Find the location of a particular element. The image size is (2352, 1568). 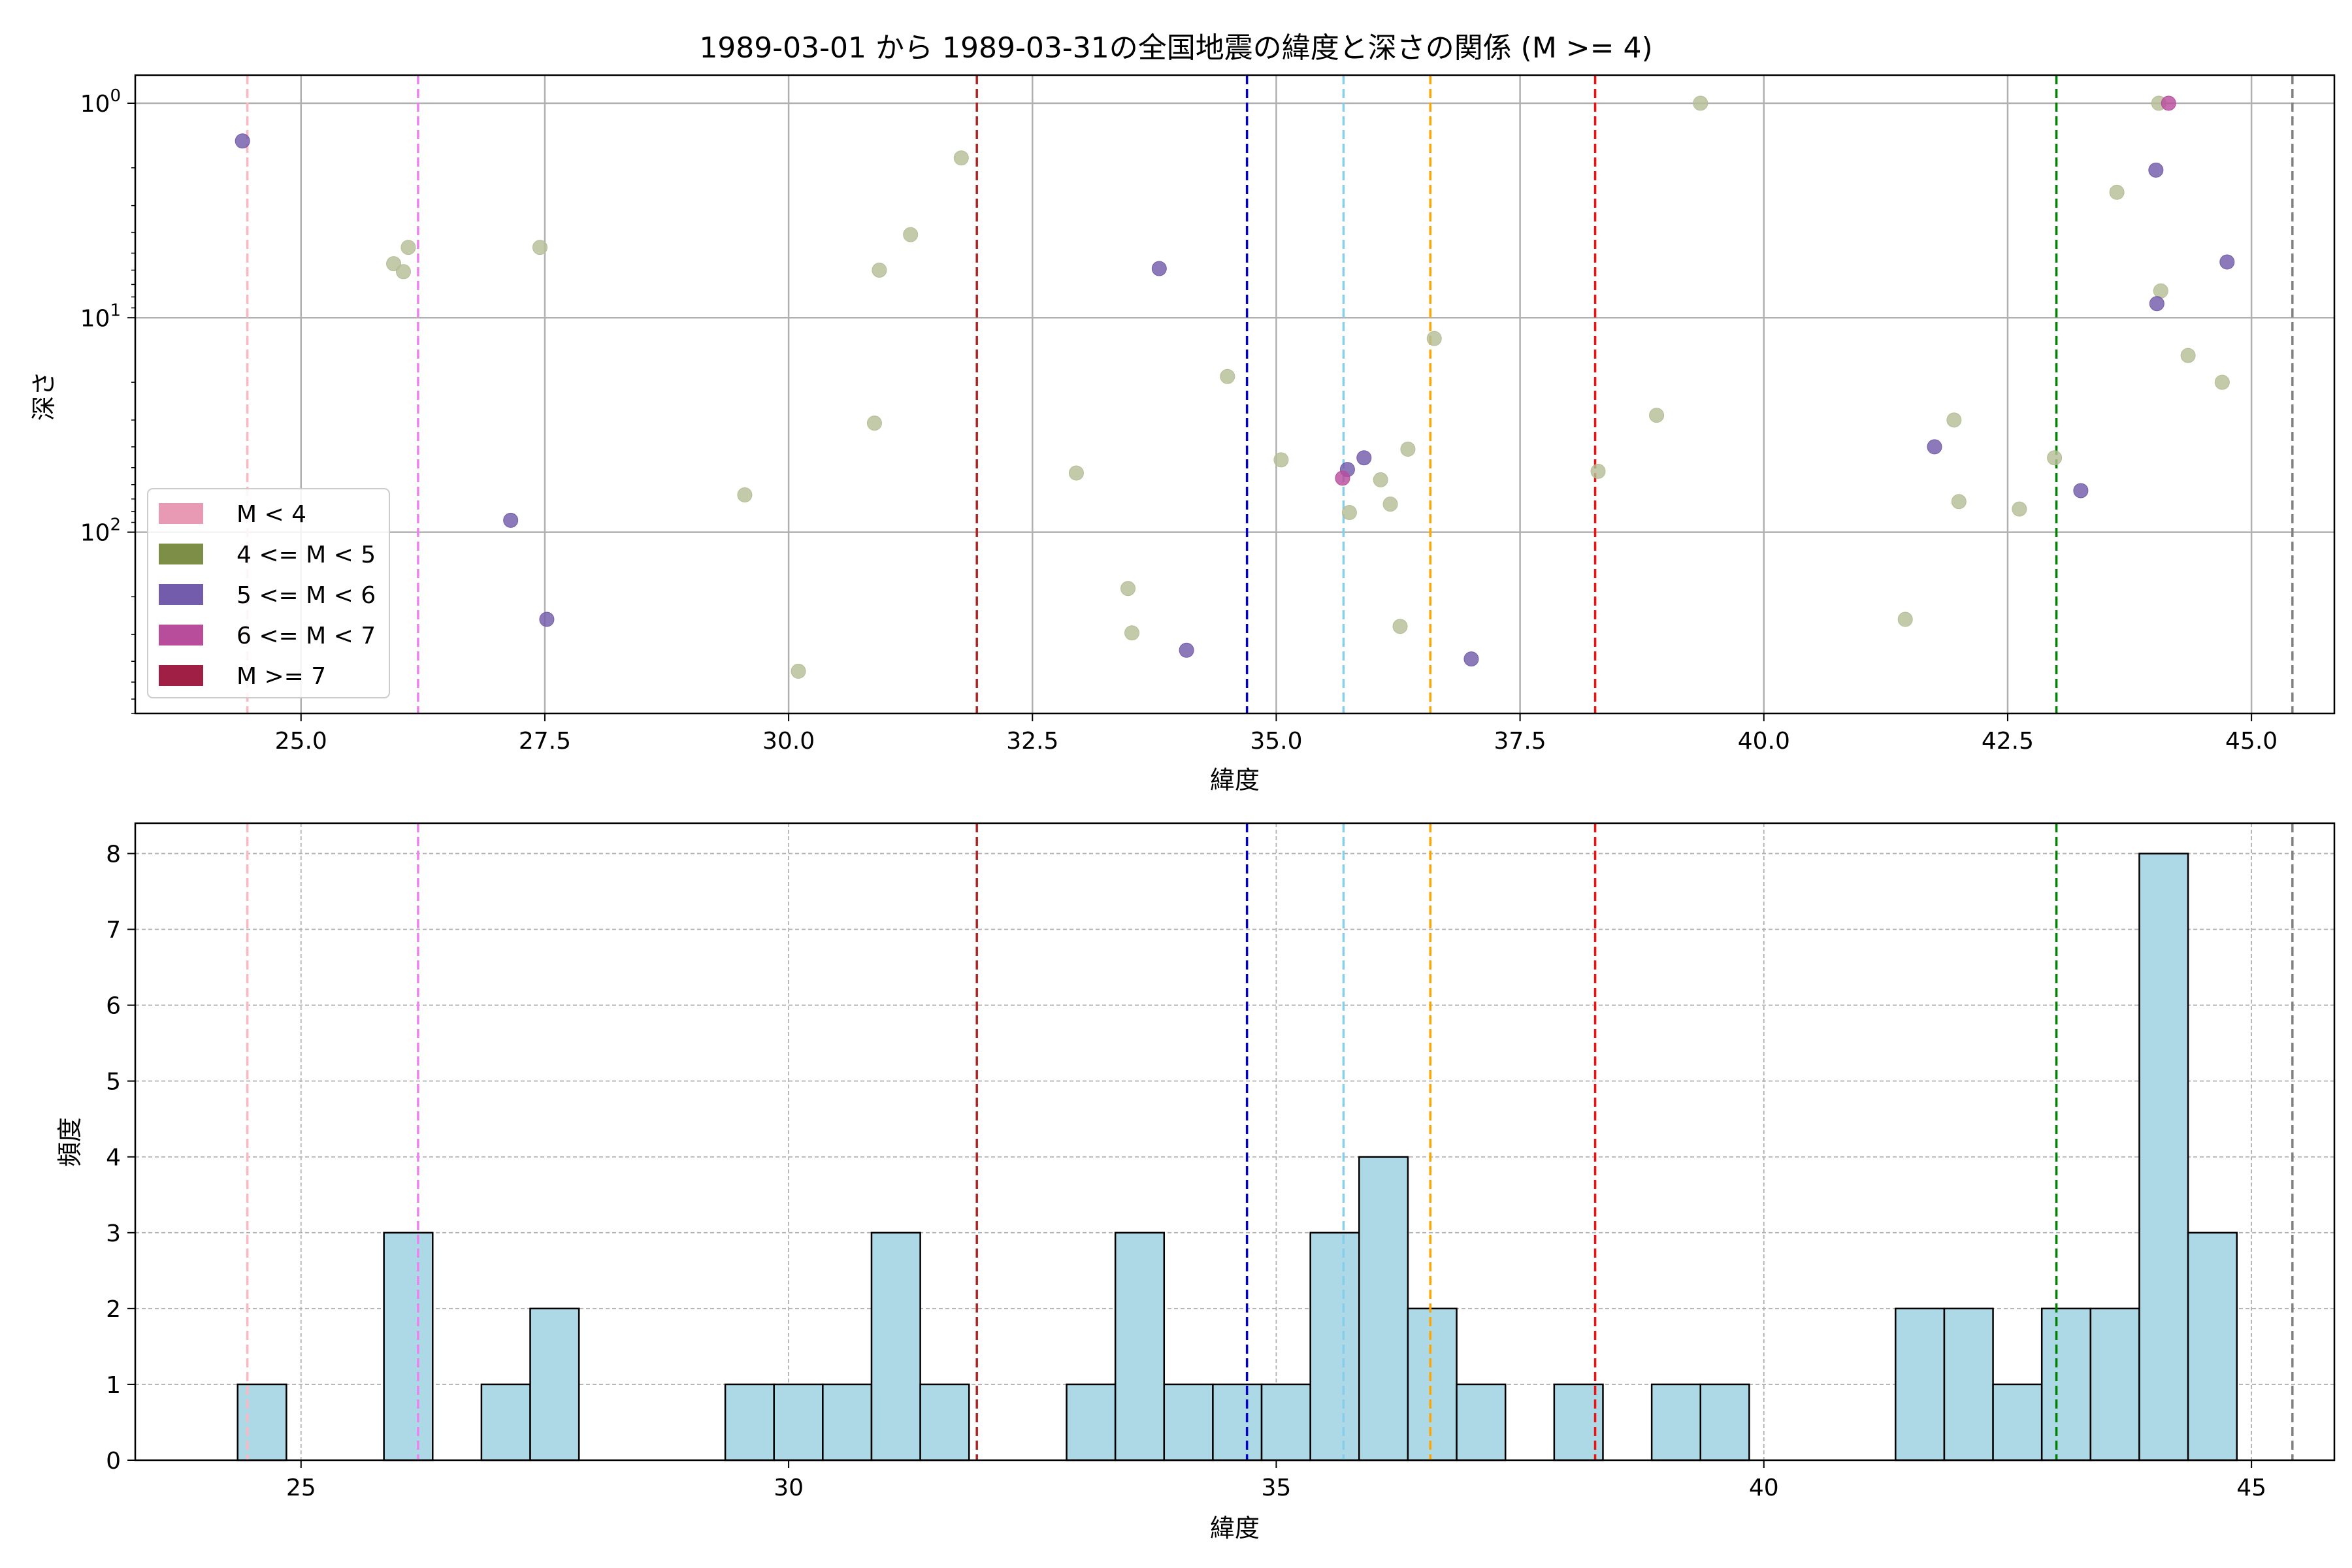

y-tick-label: 8 is located at coordinates (113, 854).